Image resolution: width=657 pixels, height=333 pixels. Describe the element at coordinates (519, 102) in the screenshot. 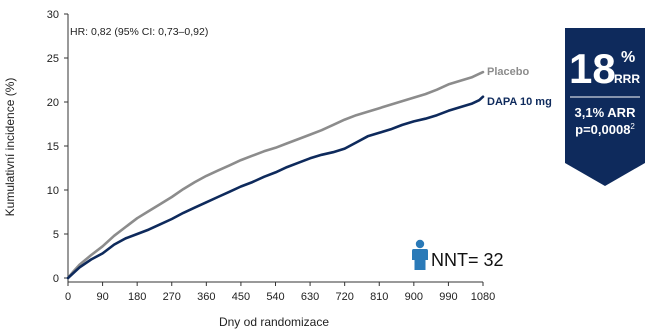

I see `series-label-dapa: DAPA 10 mg` at that location.